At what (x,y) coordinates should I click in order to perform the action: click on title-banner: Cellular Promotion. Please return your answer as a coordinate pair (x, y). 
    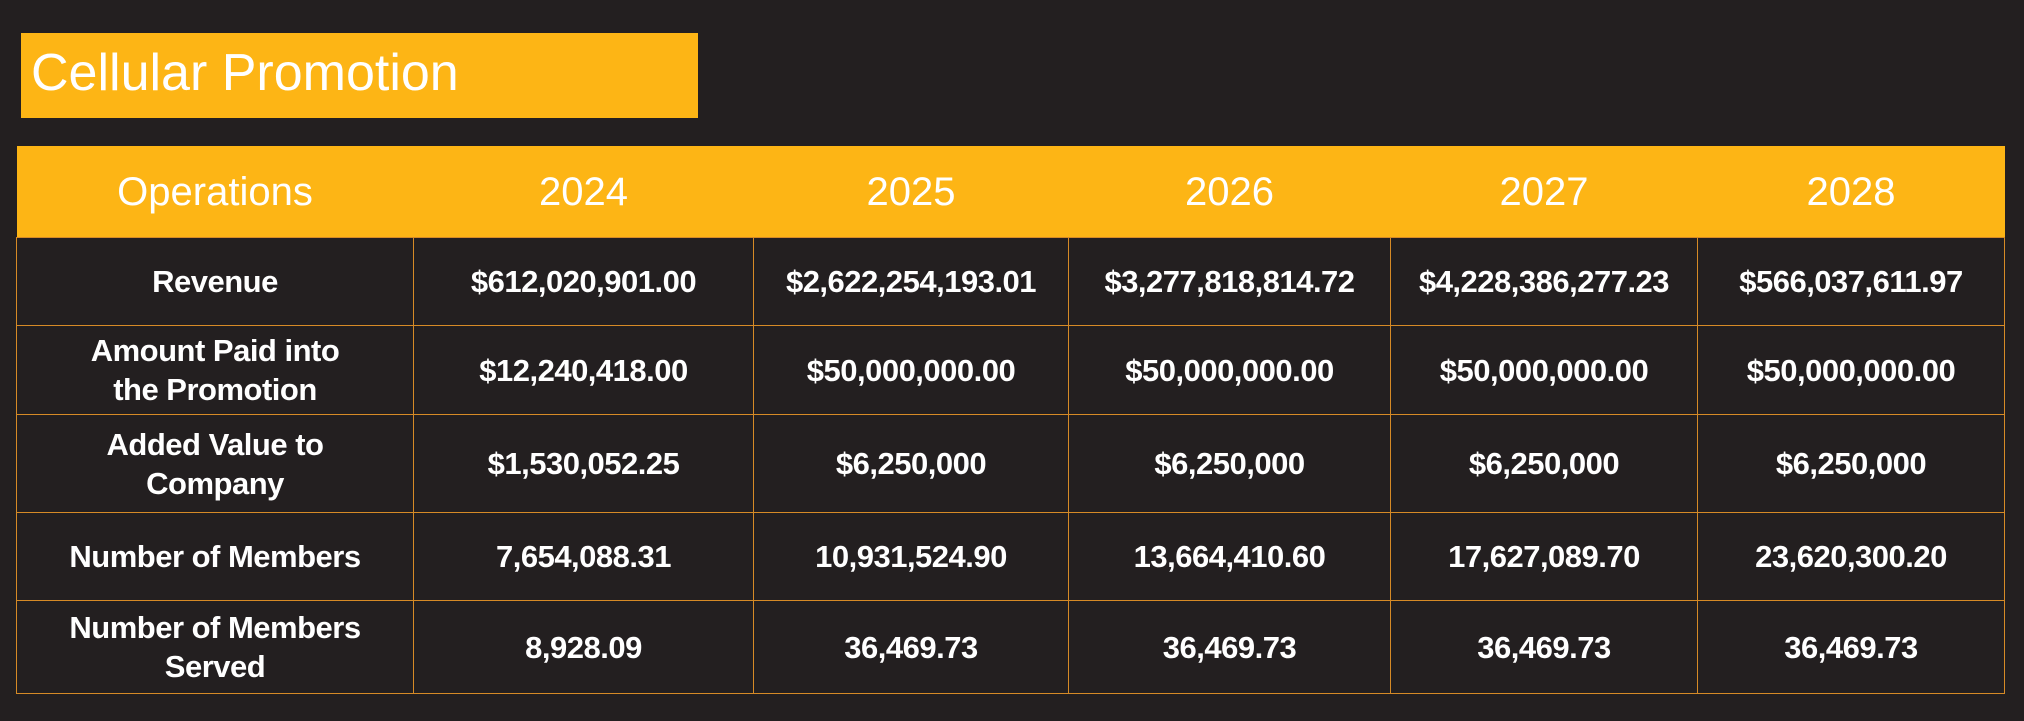
    Looking at the image, I should click on (359, 75).